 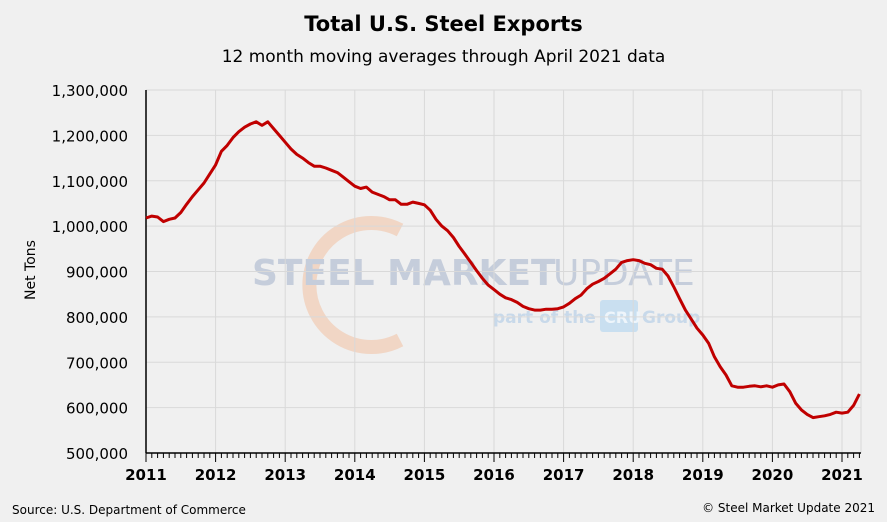 I want to click on y-tick-label: 1,200,000, so click(x=90, y=136).